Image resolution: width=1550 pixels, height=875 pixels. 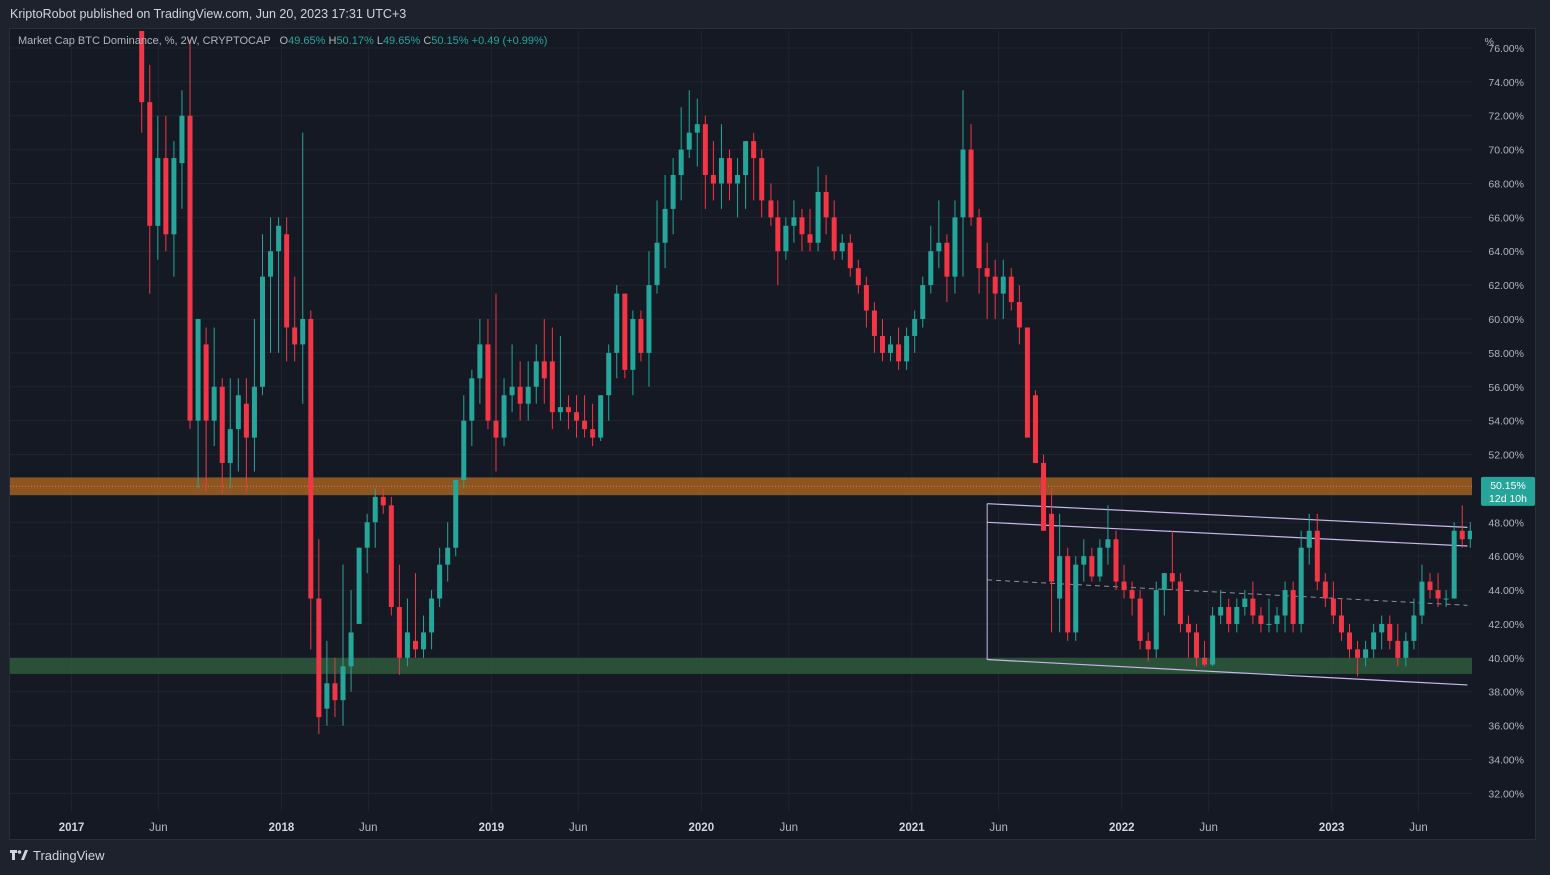 I want to click on x-tick-label: 2023, so click(x=1332, y=828).